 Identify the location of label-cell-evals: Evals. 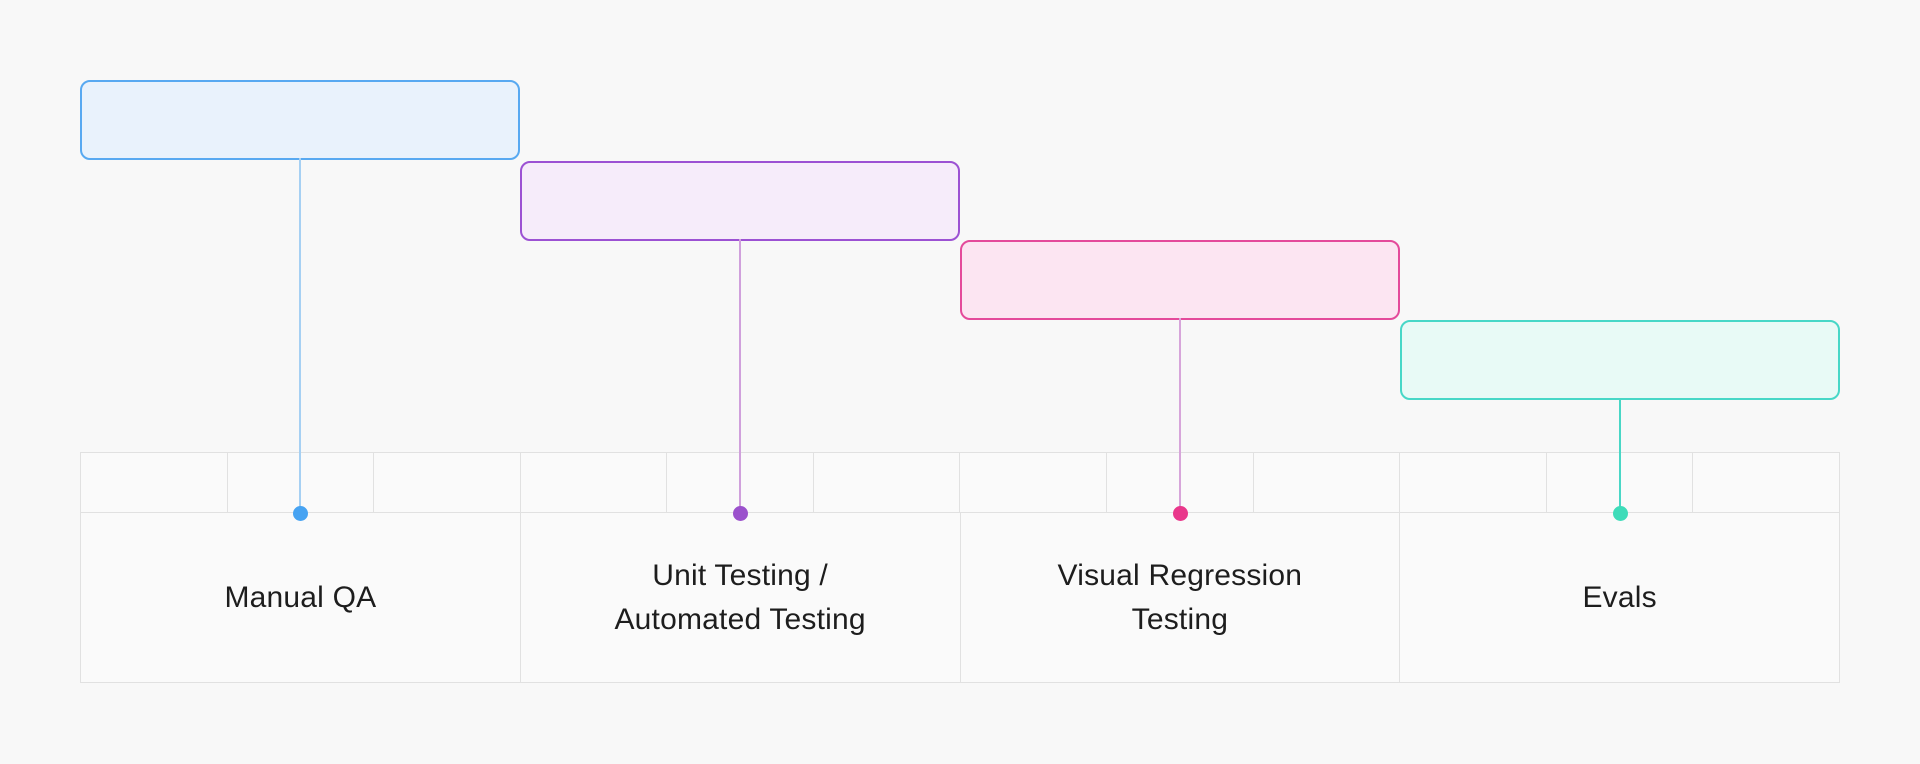
(1619, 597).